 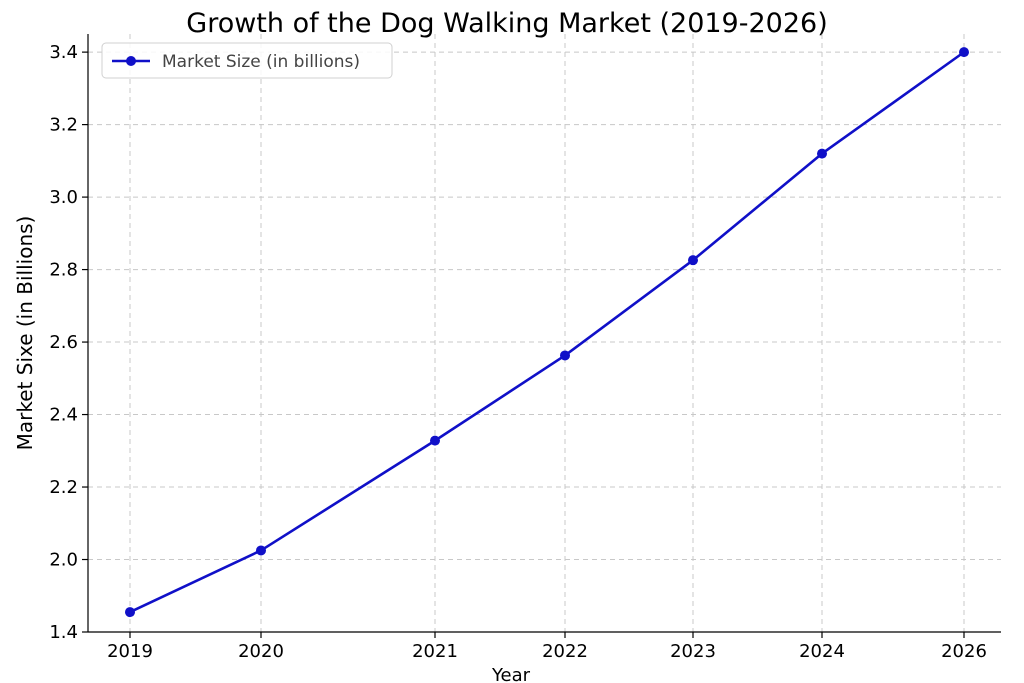 I want to click on x-ticks: 2019 2020 2021 2022 2023 2024 2026, so click(x=547, y=647).